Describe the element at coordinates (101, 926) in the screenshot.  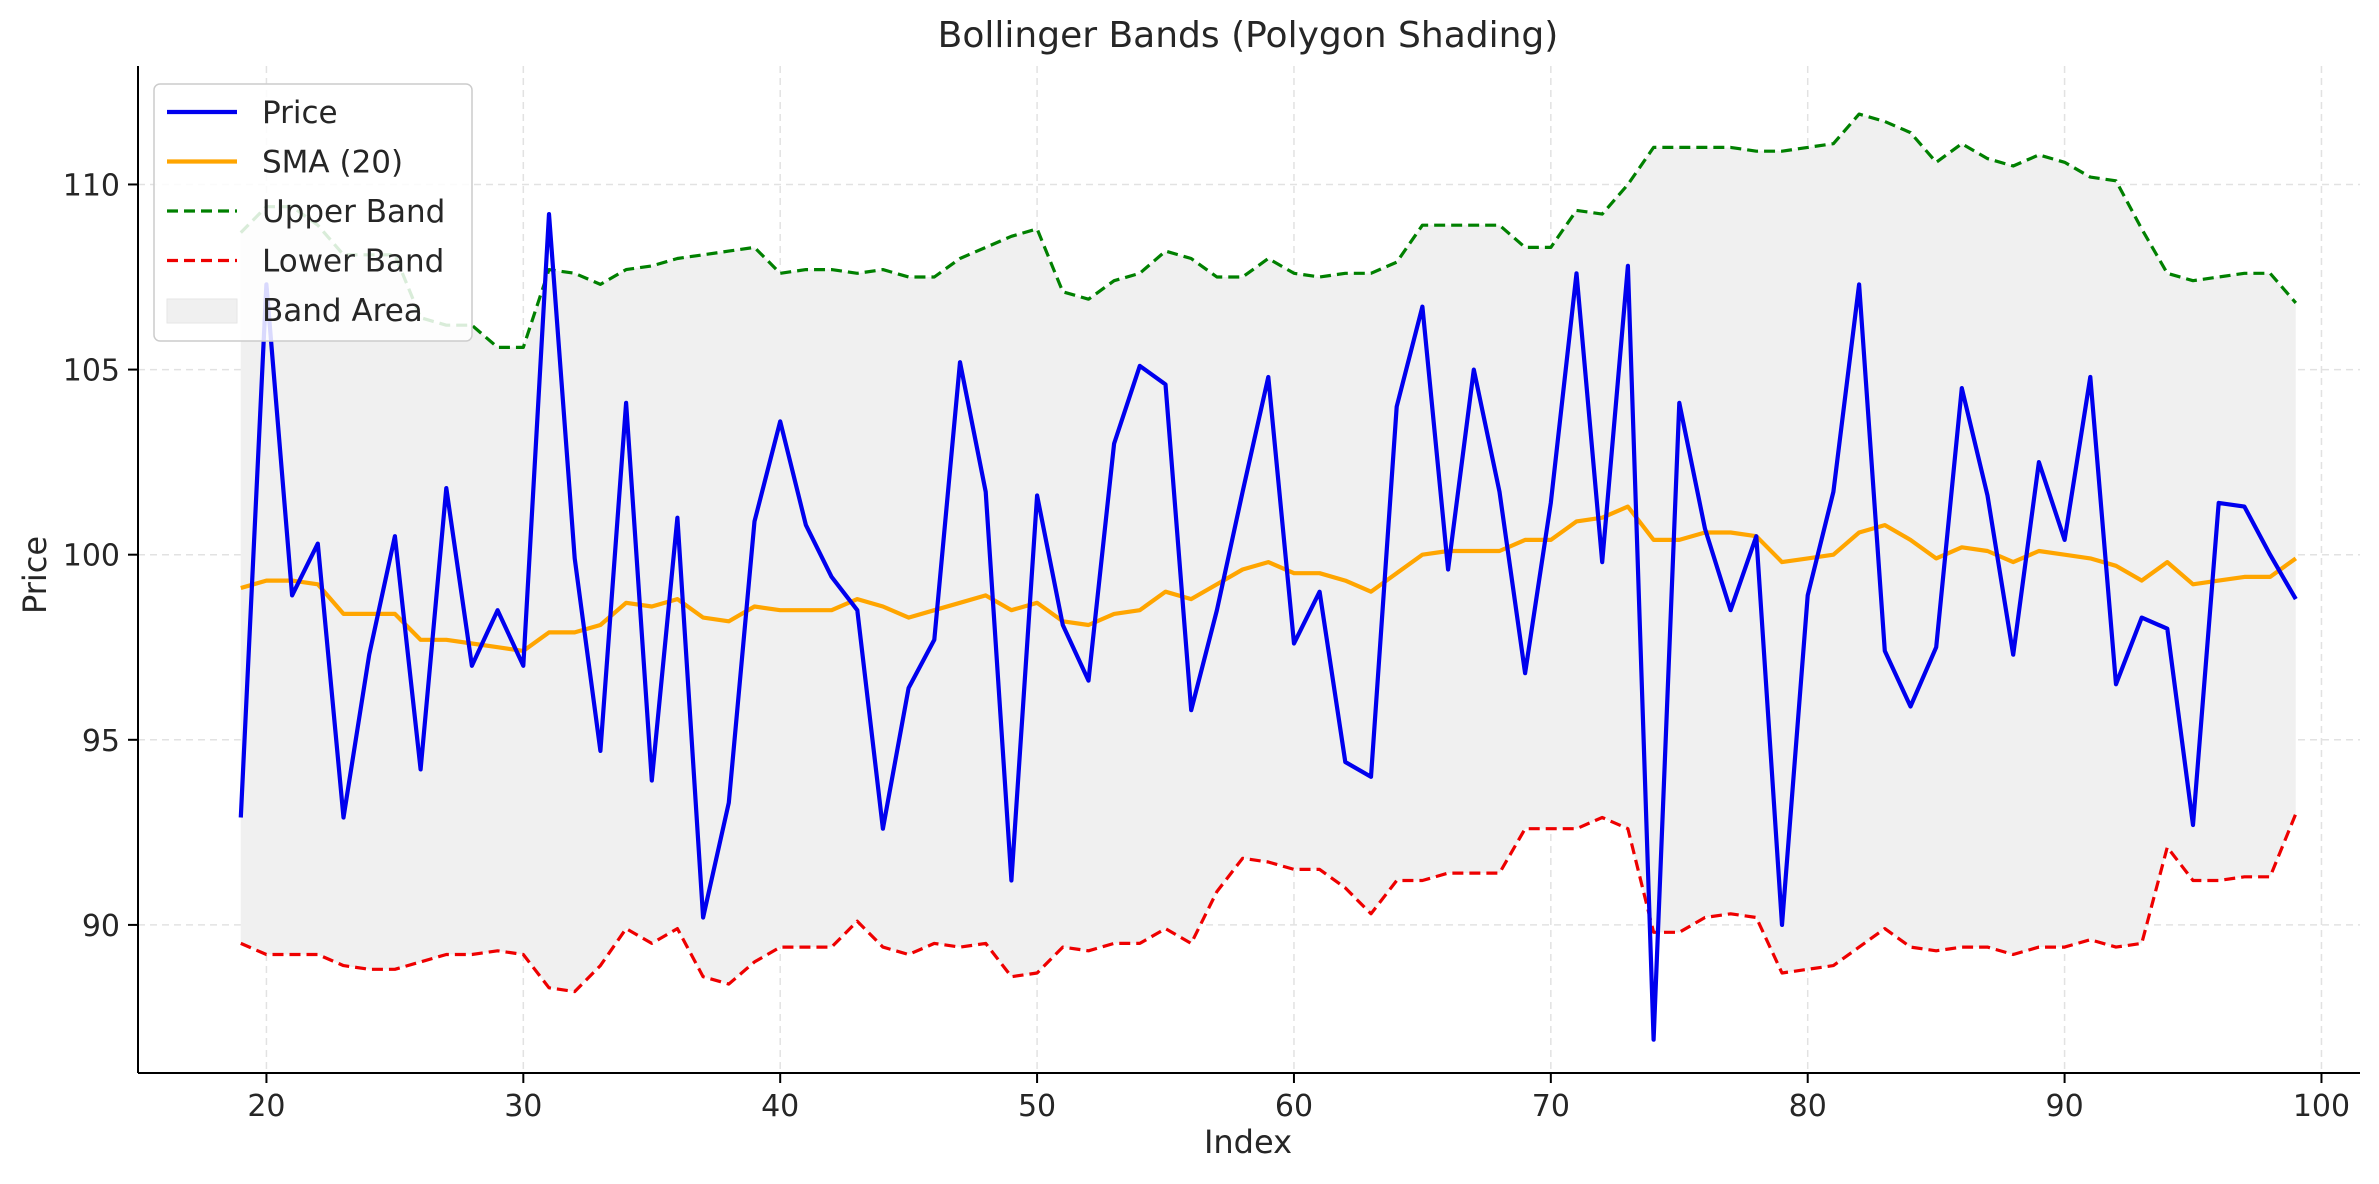
I see `y-tick-label: 90` at that location.